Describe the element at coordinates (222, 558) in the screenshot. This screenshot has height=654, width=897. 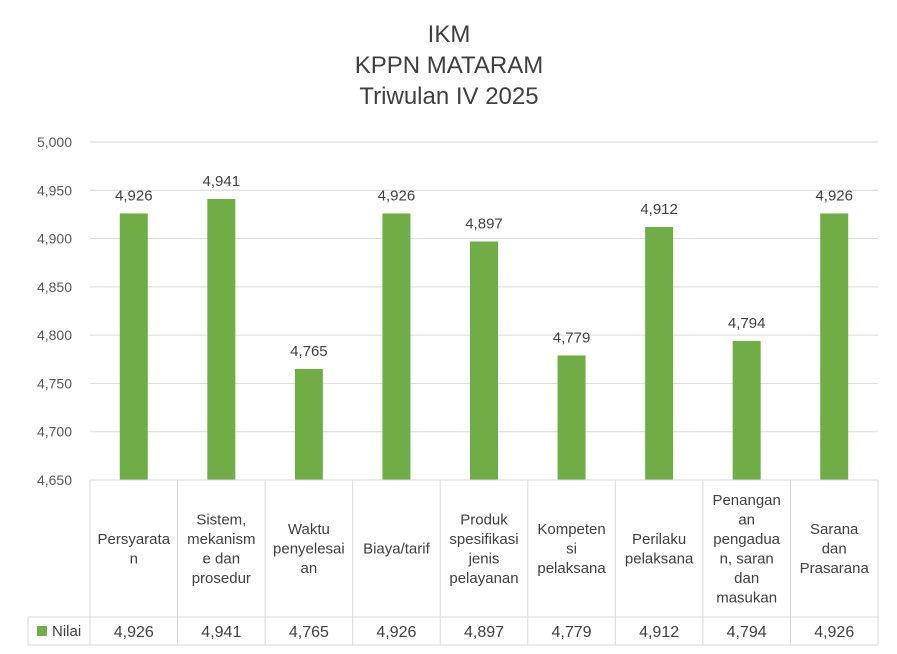
I see `category-label-line: e dan` at that location.